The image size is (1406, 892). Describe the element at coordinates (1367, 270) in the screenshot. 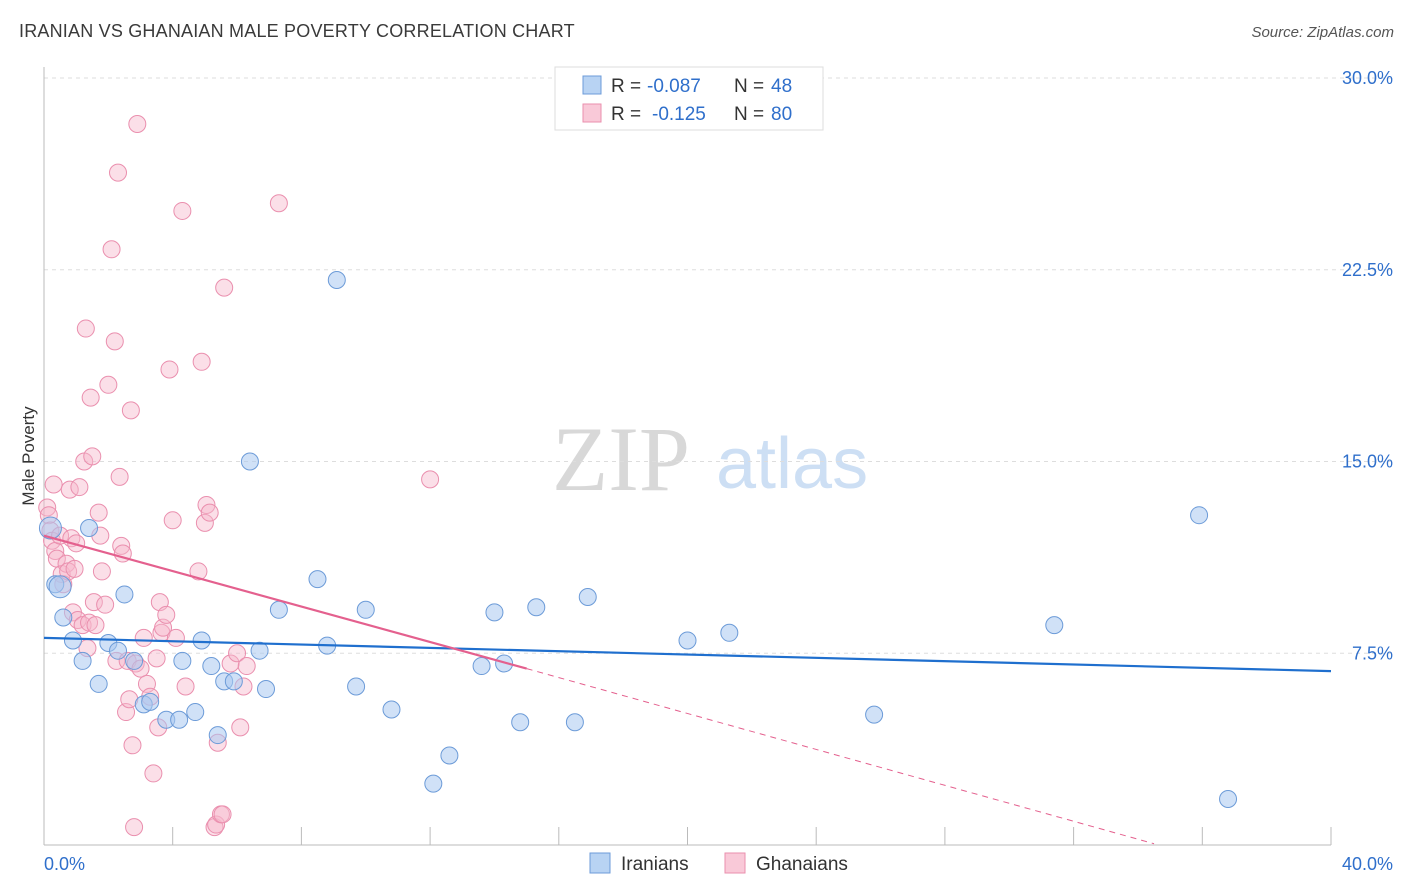

I see `y-tick-label: 22.5%` at that location.